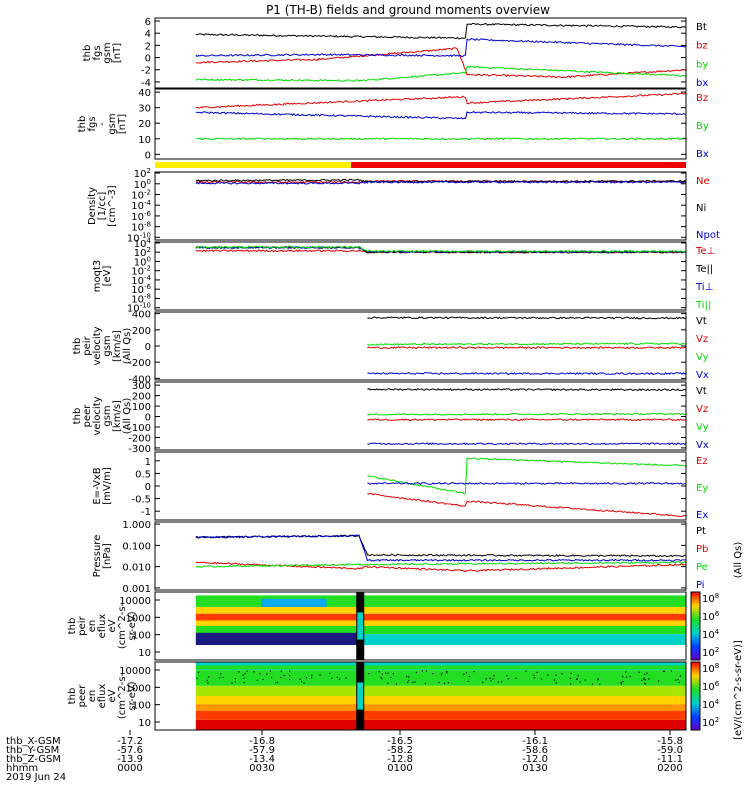  Describe the element at coordinates (139, 379) in the screenshot. I see `y-tick-label: -400` at that location.